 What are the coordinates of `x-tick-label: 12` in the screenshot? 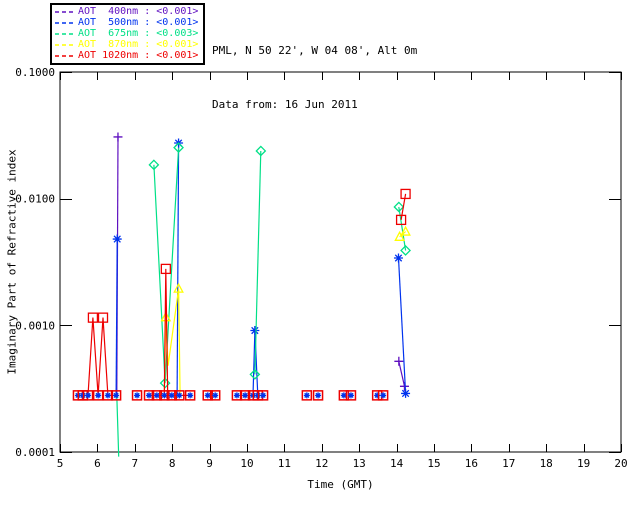 It's located at (321, 463).